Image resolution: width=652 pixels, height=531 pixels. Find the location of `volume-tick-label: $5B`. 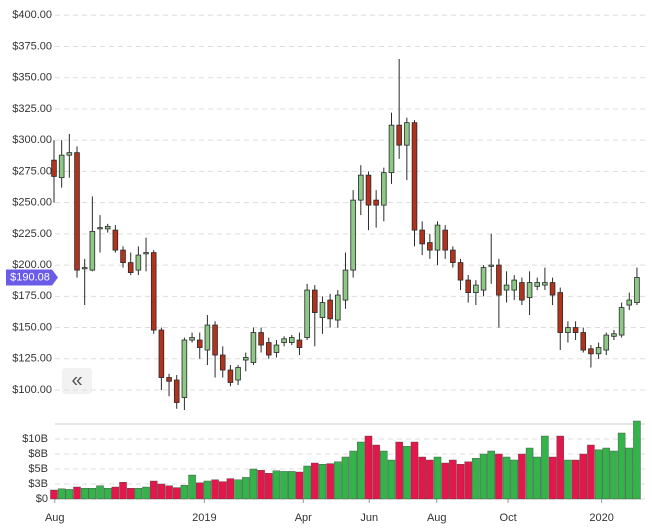

volume-tick-label: $5B is located at coordinates (38, 469).